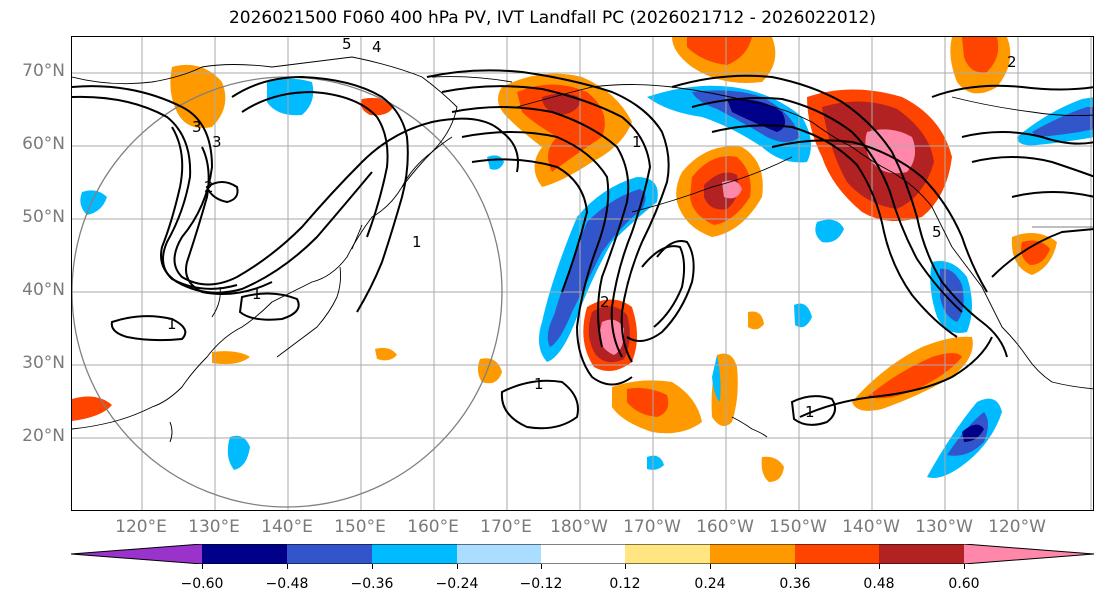  I want to click on lon-label-160w: 160°W, so click(725, 527).